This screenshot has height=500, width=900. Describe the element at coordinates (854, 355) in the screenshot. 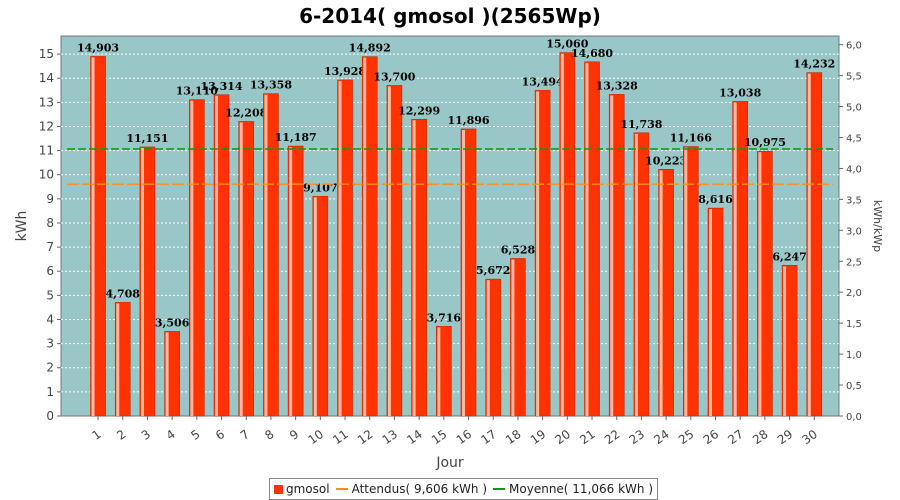

I see `y2-tick-label: 1,0` at that location.